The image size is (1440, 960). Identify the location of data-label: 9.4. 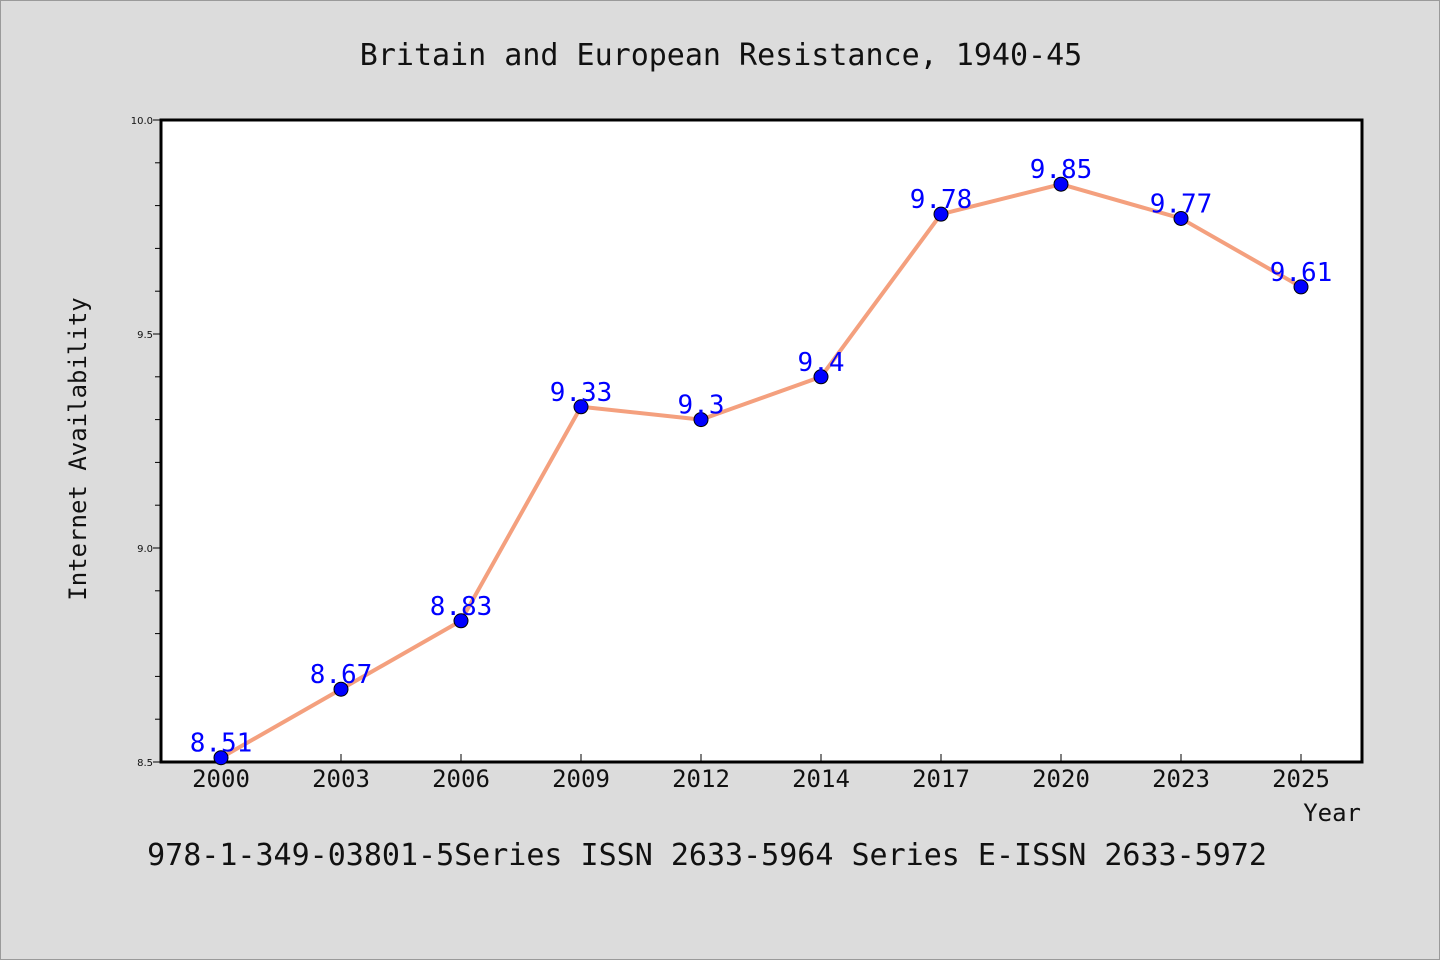
(821, 363).